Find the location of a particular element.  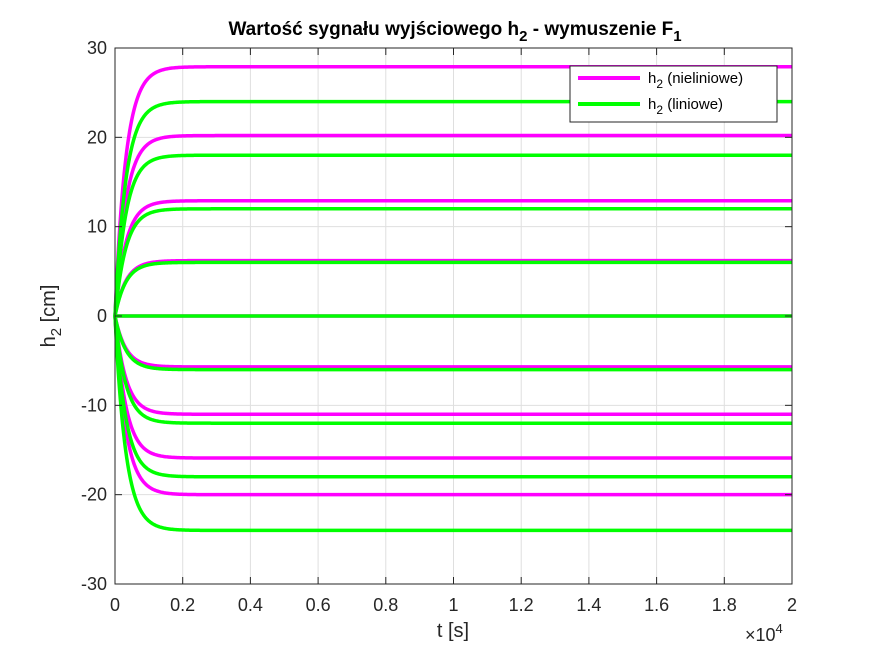

x-tick-label: 0 is located at coordinates (115, 605).